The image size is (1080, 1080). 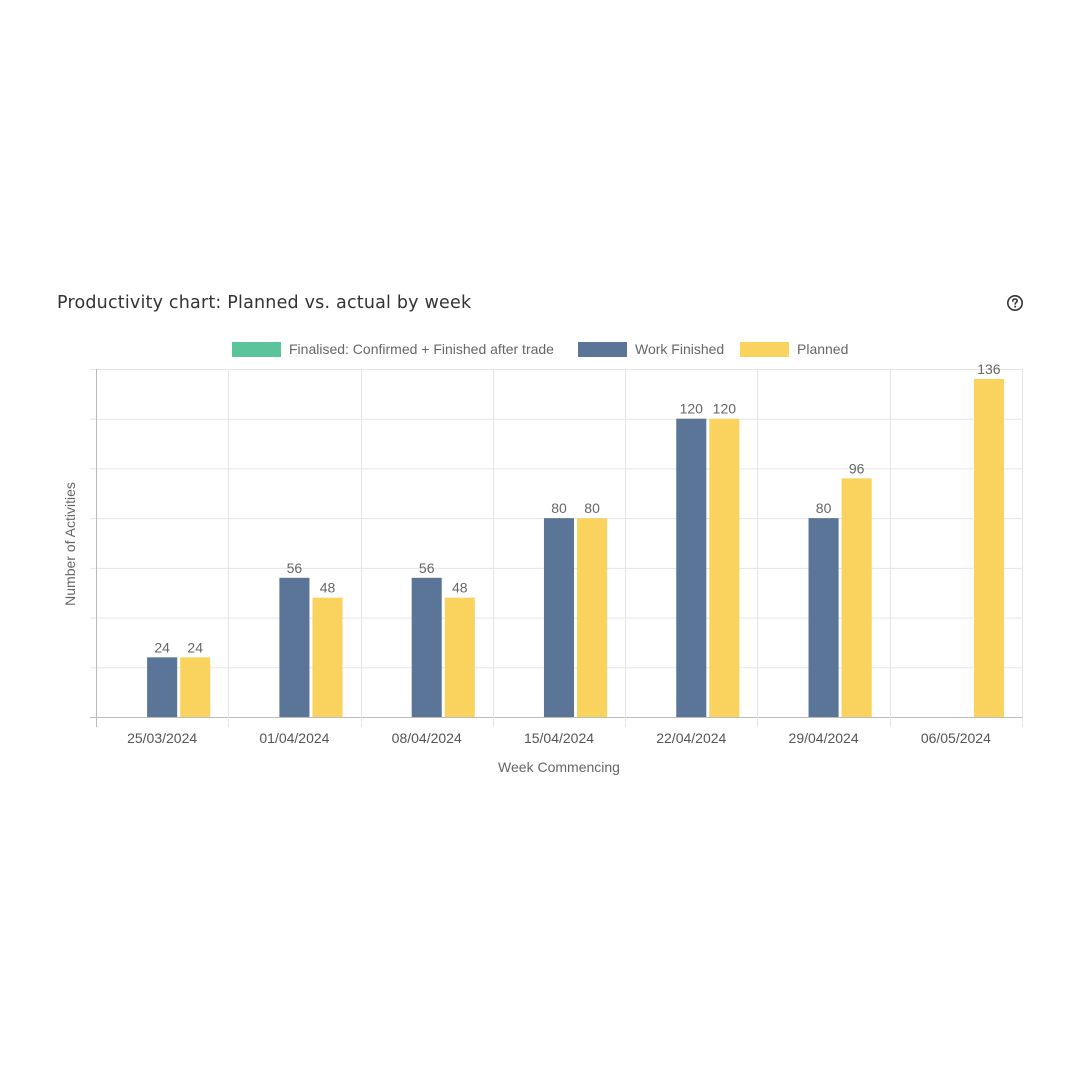 What do you see at coordinates (602, 349) in the screenshot?
I see `legend-swatch-work-finished` at bounding box center [602, 349].